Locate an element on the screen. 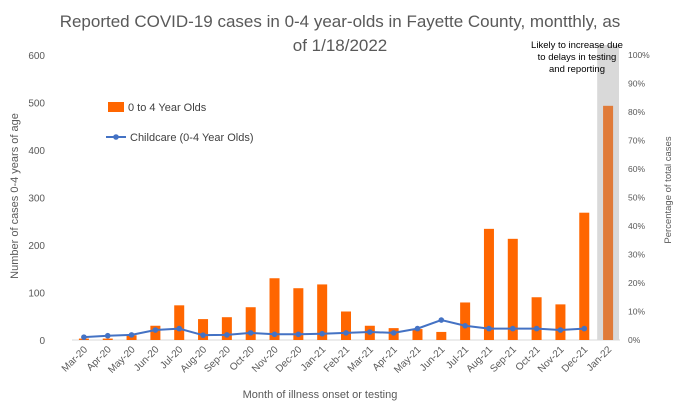 The width and height of the screenshot is (679, 414). y-tick-label: 0 is located at coordinates (42, 341).